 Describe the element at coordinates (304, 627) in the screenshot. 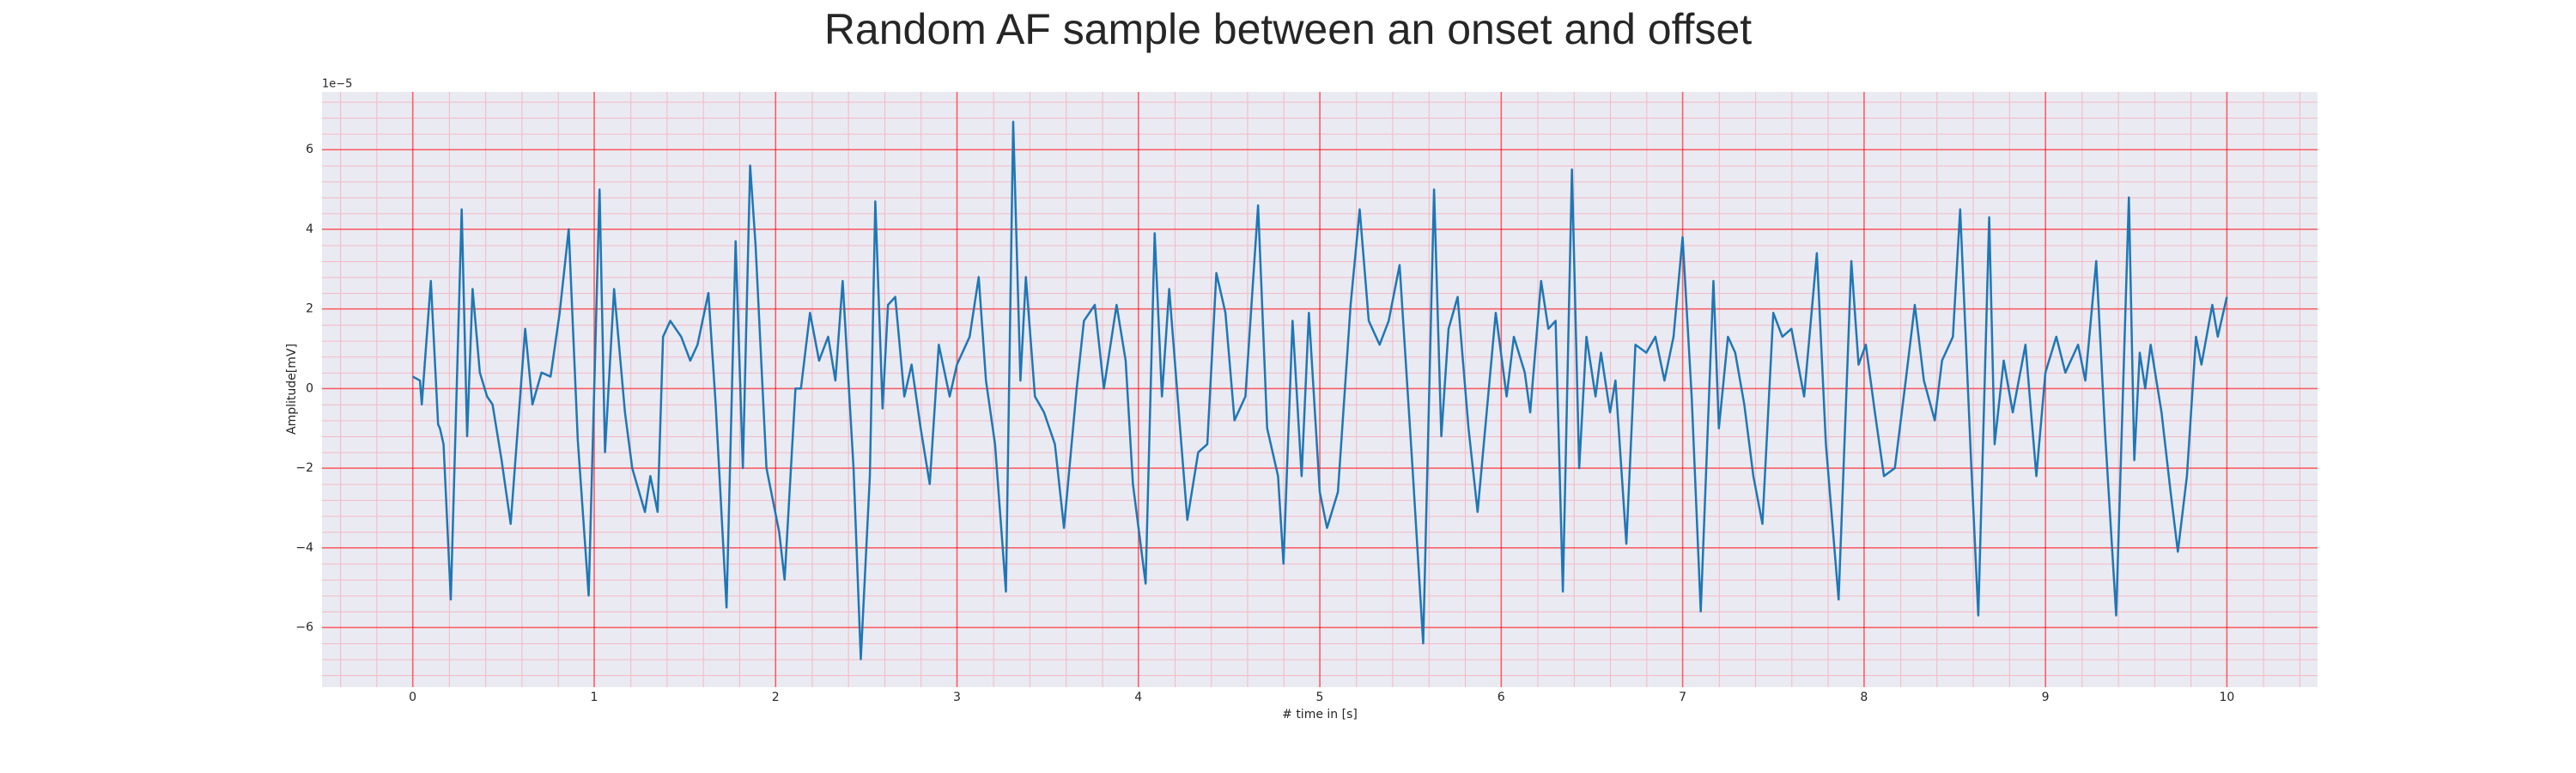

I see `y-tick-label: −6` at that location.